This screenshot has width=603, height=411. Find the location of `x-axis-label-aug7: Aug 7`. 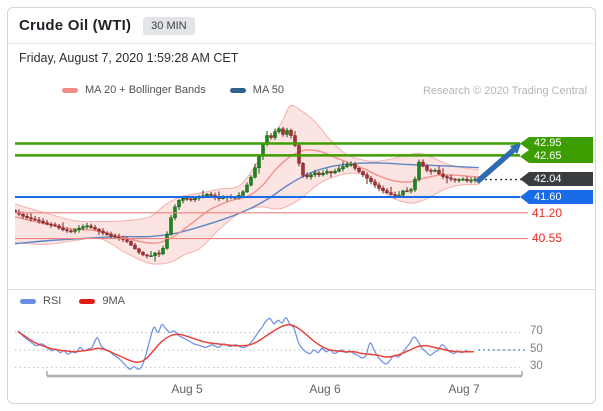

x-axis-label-aug7: Aug 7 is located at coordinates (464, 389).